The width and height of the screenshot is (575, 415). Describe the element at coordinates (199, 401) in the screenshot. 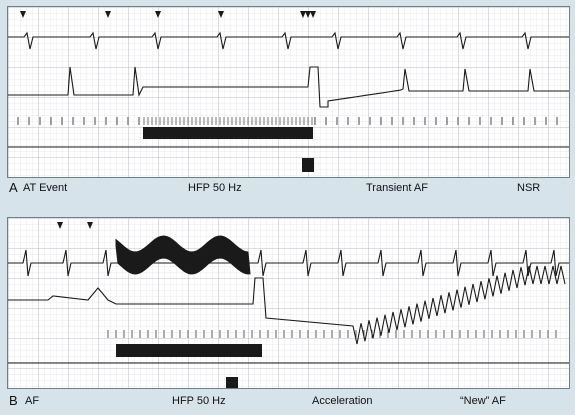

I see `panel-b-label-hfp: HFP 50 Hz` at that location.